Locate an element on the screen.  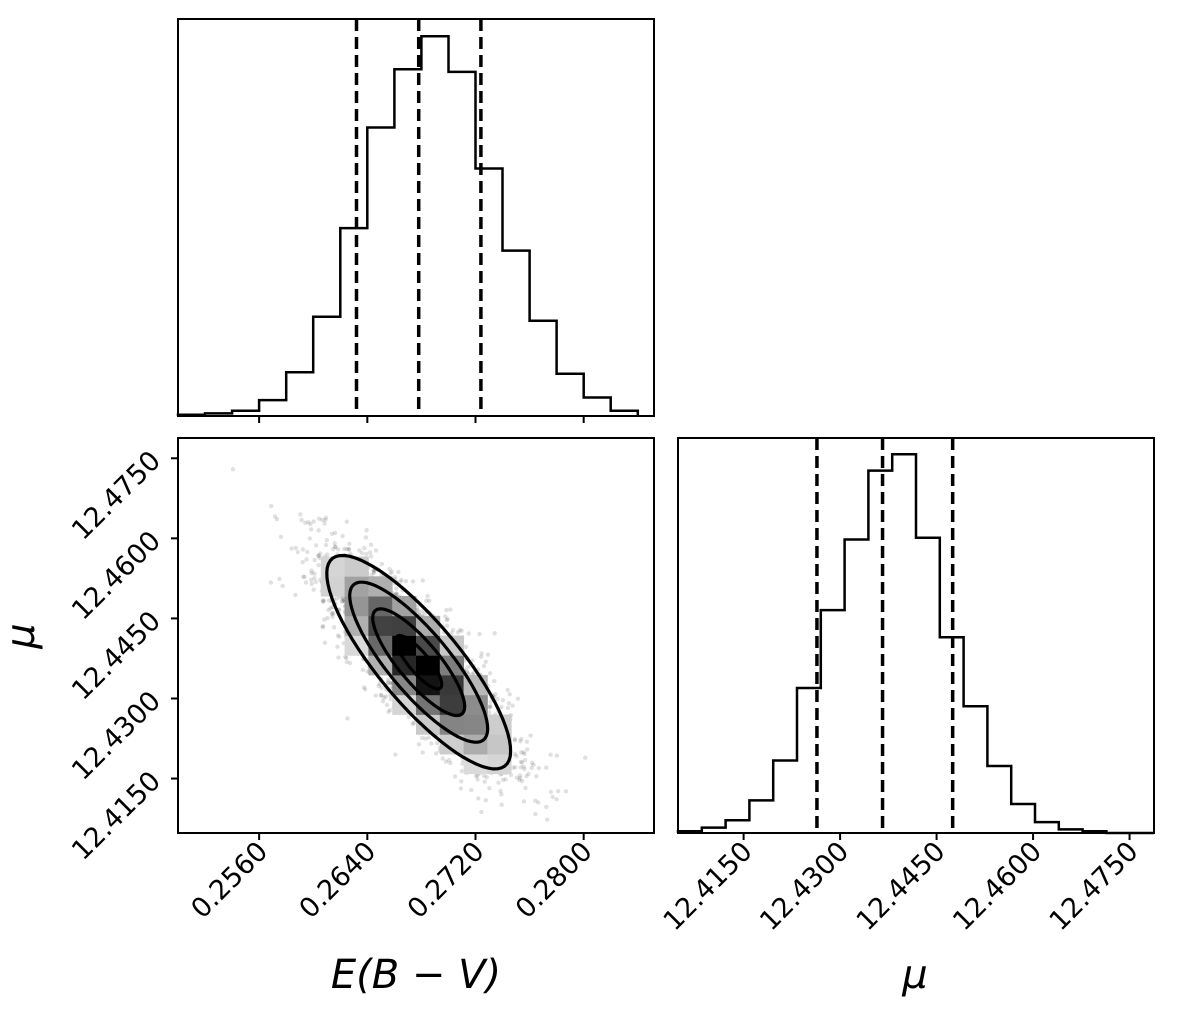
hist-mu-step-line is located at coordinates (915, 644).